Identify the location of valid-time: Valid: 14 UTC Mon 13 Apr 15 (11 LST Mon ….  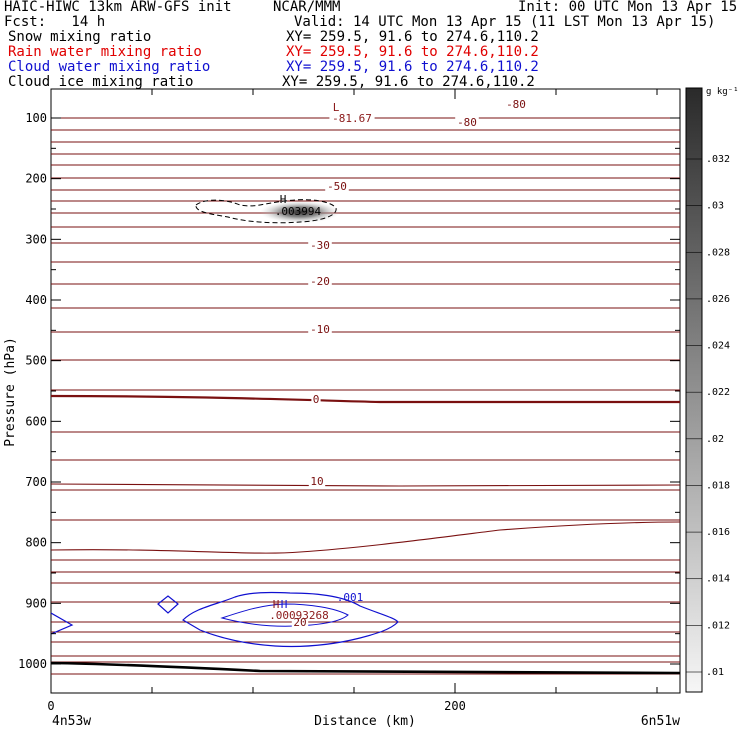
(505, 22).